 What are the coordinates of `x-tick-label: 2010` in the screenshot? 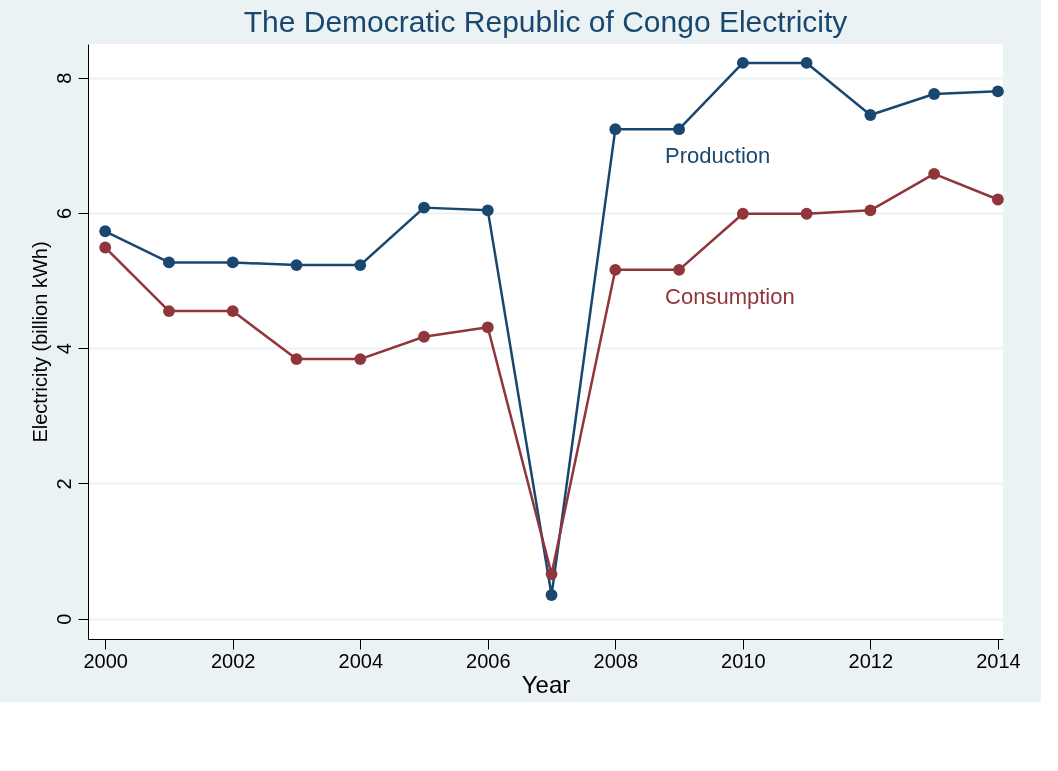 It's located at (743, 660).